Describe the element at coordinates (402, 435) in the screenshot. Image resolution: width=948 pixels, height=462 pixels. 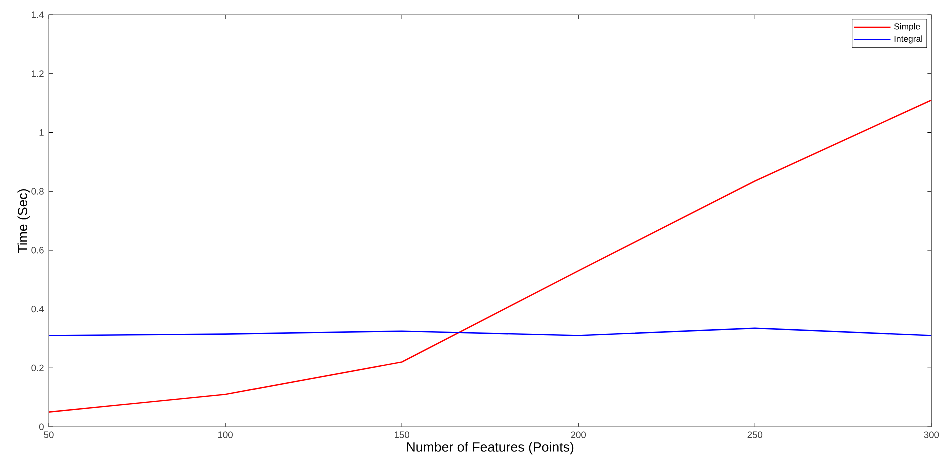
I see `x-tick-label: 150` at that location.